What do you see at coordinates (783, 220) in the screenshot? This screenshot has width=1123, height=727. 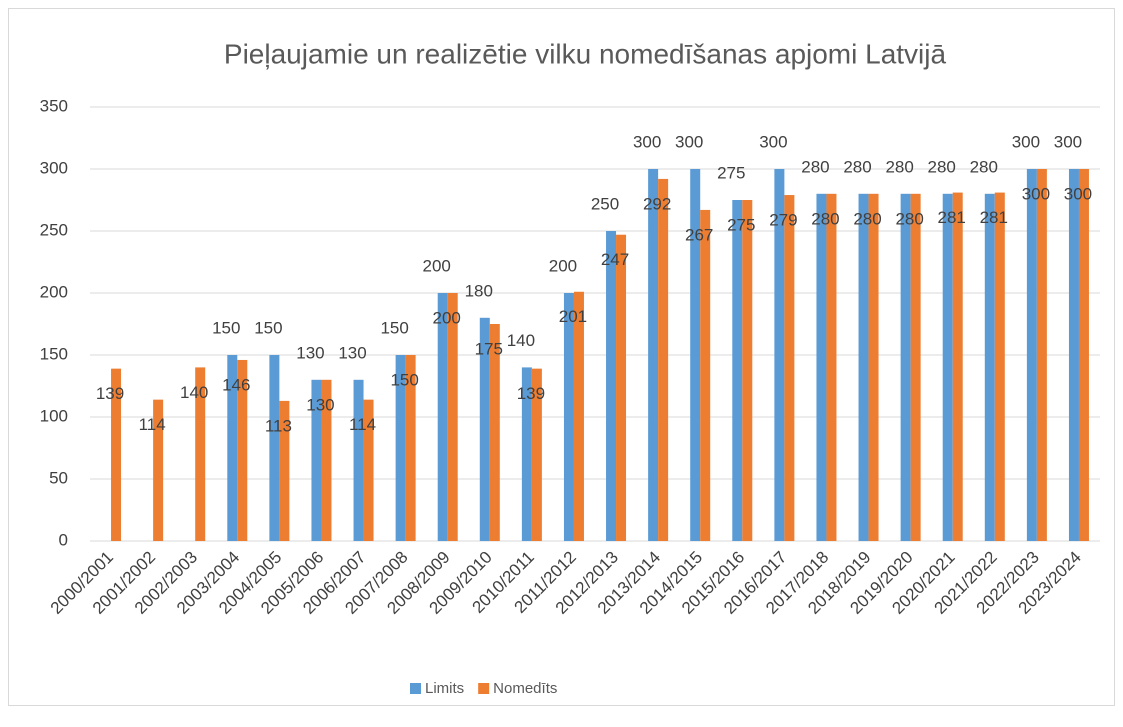 I see `data-label: 279` at bounding box center [783, 220].